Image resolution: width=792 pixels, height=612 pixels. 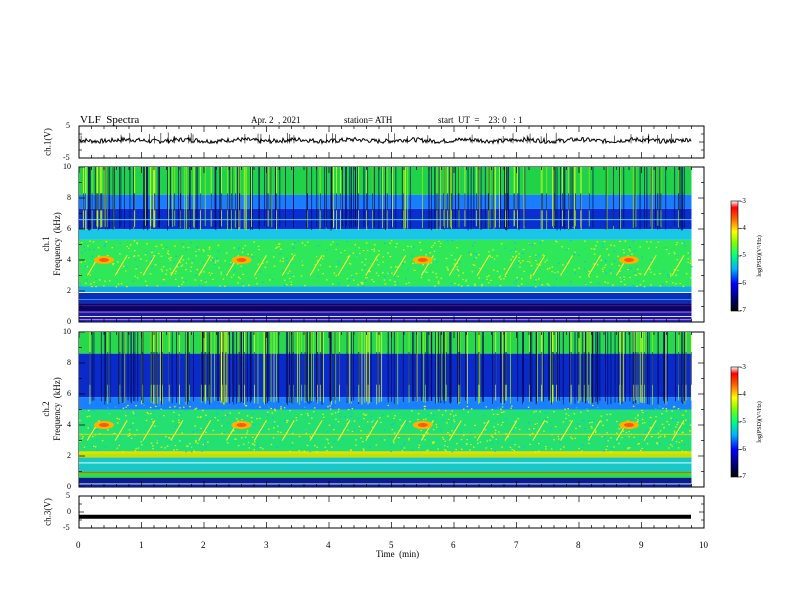 What do you see at coordinates (385, 138) in the screenshot?
I see `ch1-waveform` at bounding box center [385, 138].